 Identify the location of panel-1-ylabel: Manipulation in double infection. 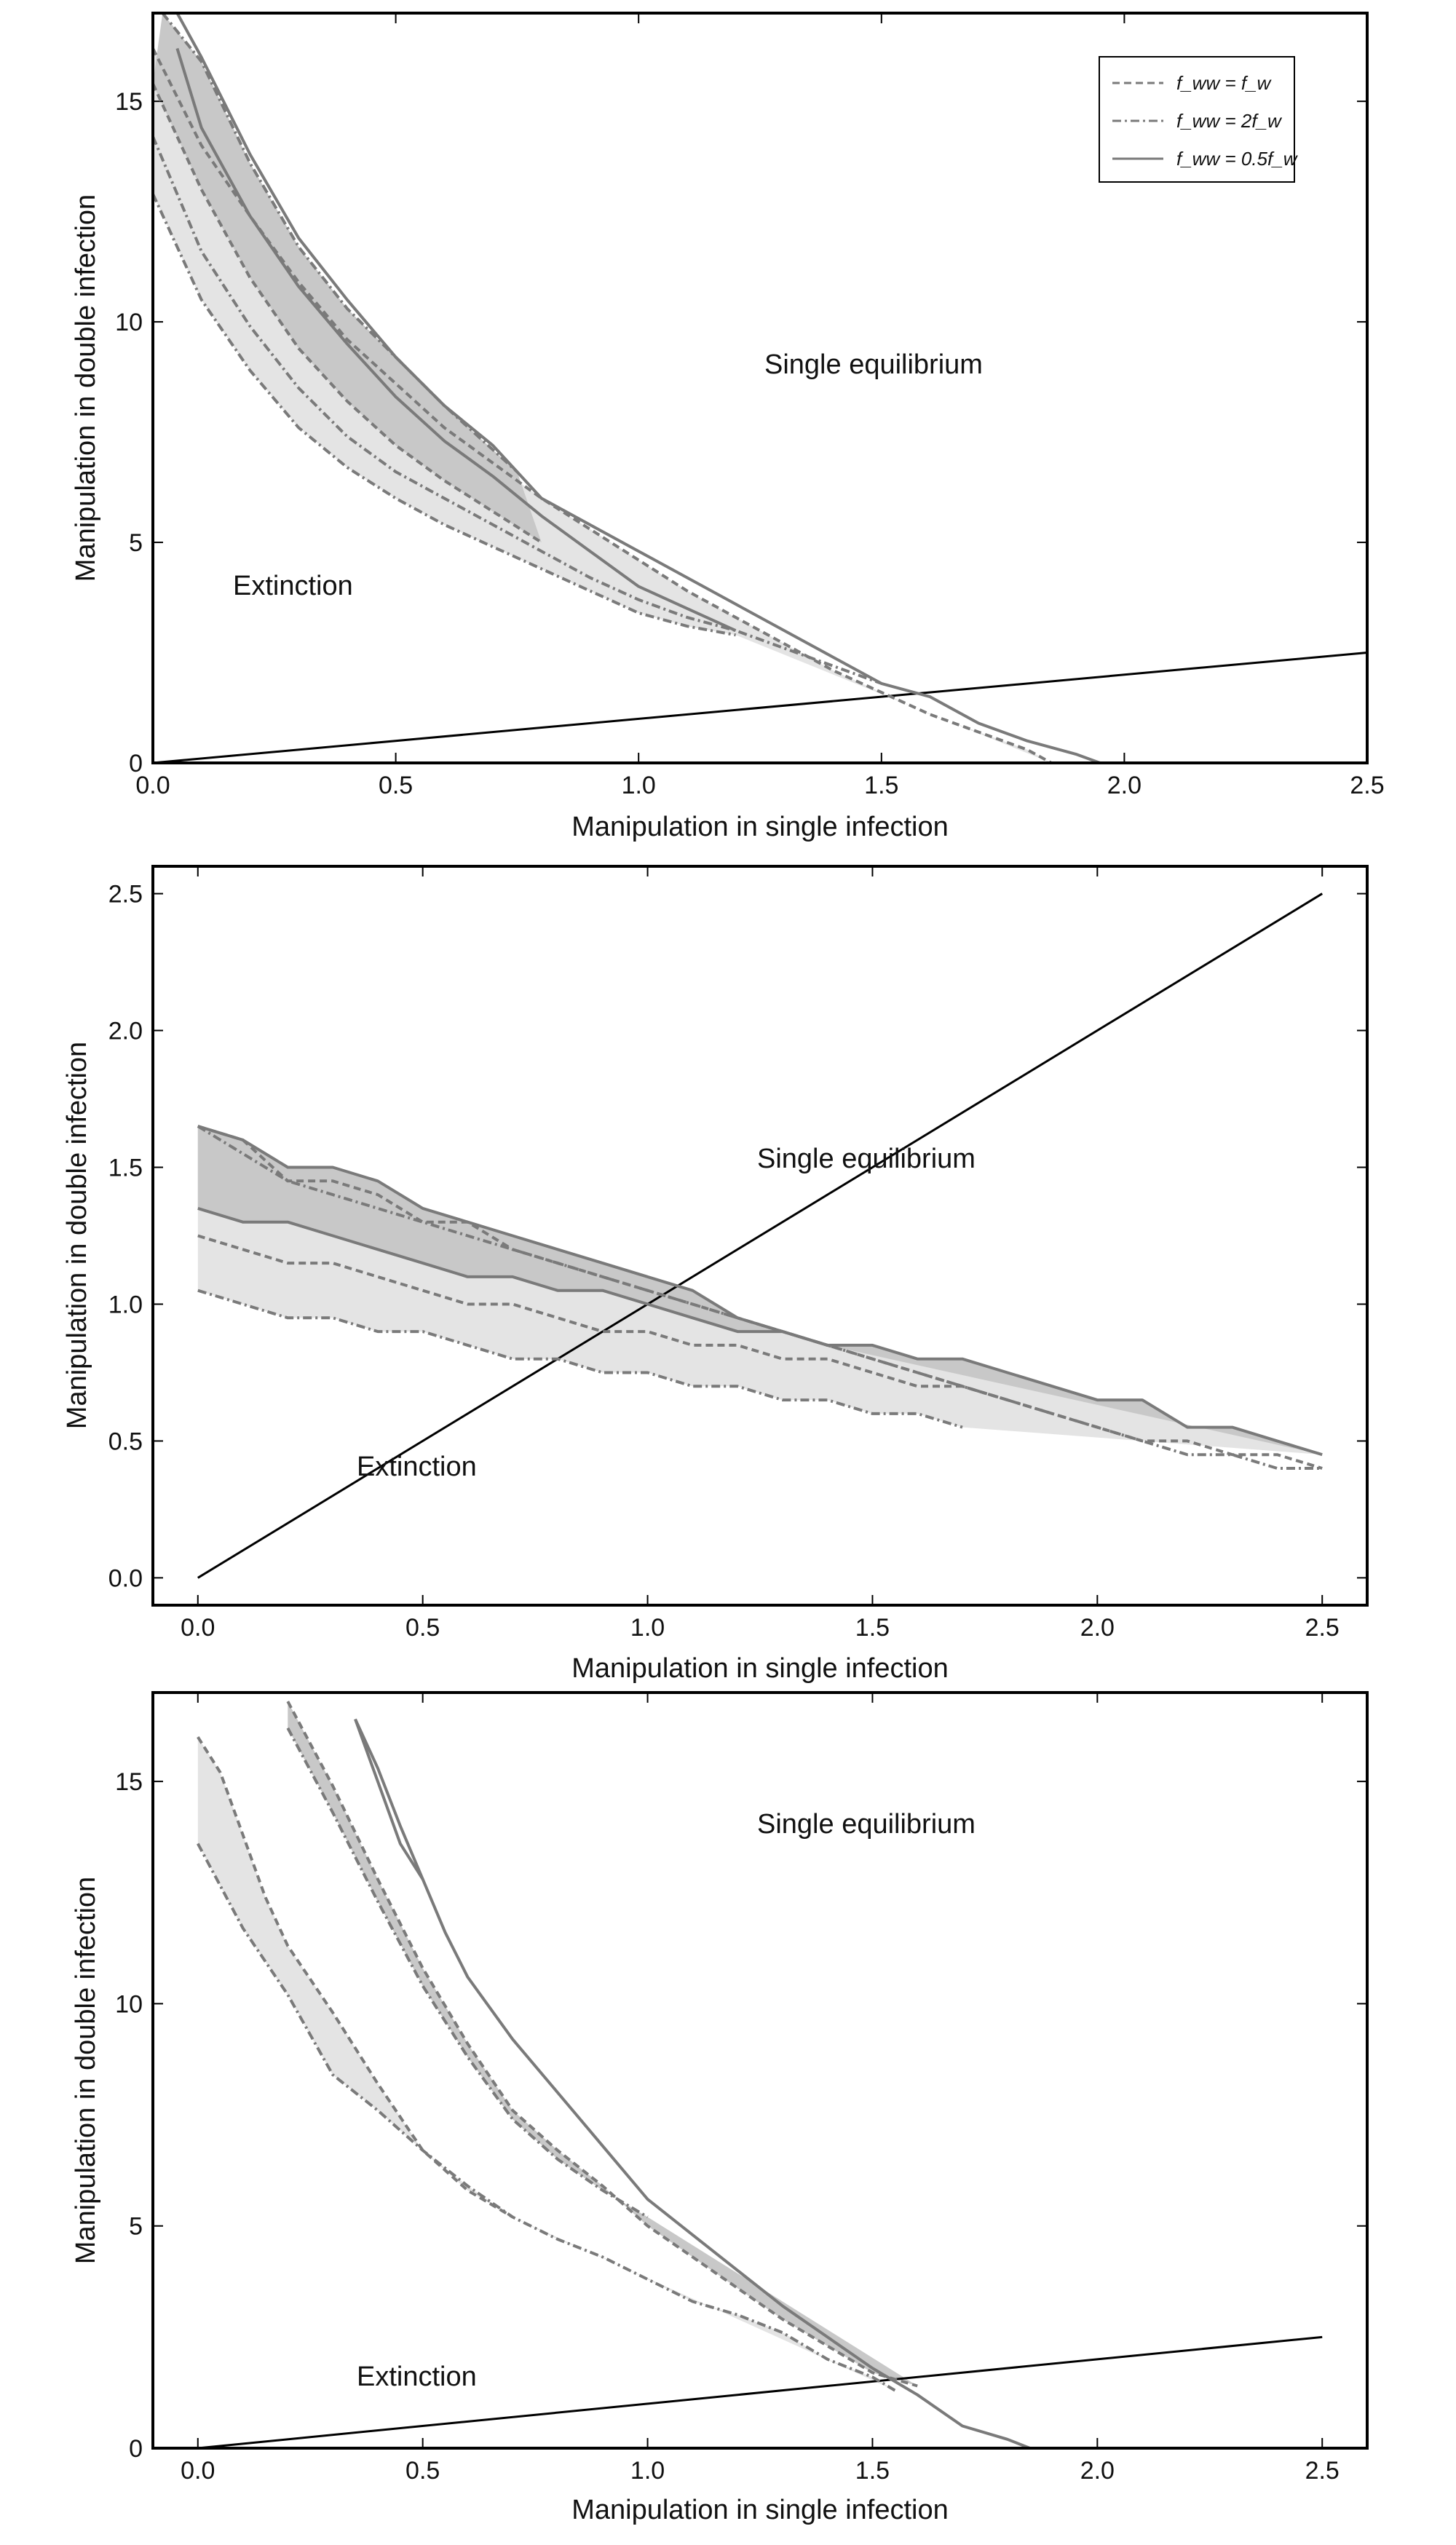
(86, 388).